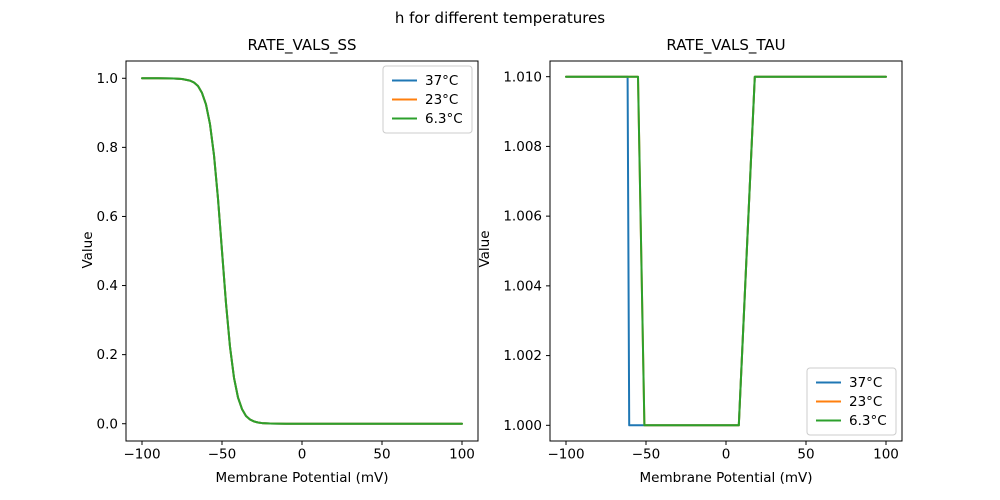  What do you see at coordinates (302, 478) in the screenshot?
I see `left-xaxis-label: Membrane Potential (mV)` at bounding box center [302, 478].